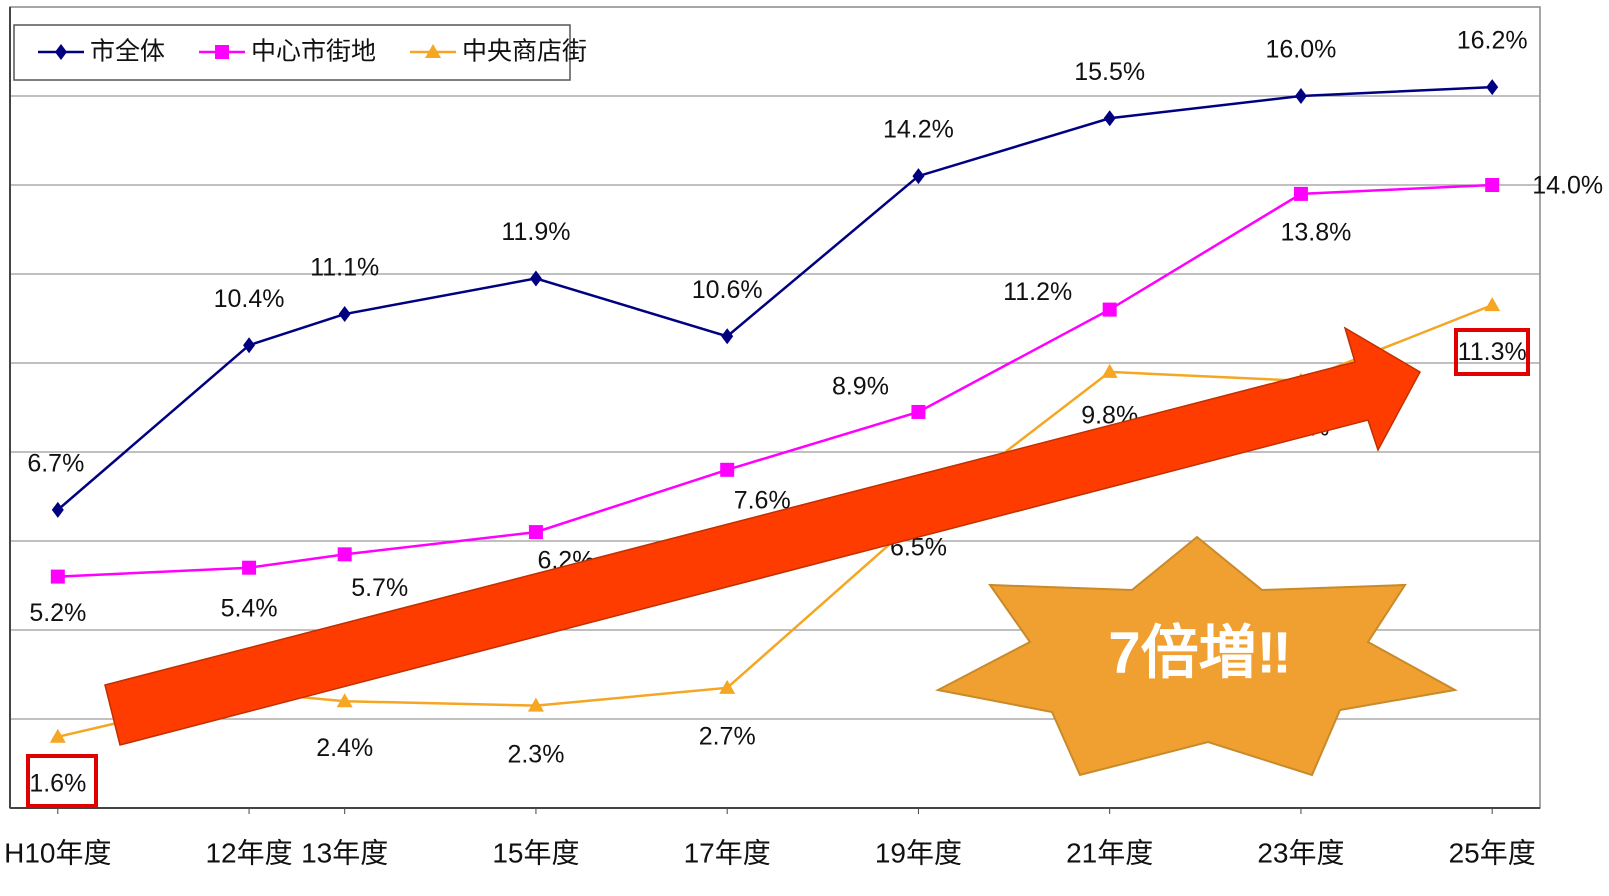 Image resolution: width=1609 pixels, height=896 pixels. What do you see at coordinates (918, 130) in the screenshot?
I see `data-label: 14.2%` at bounding box center [918, 130].